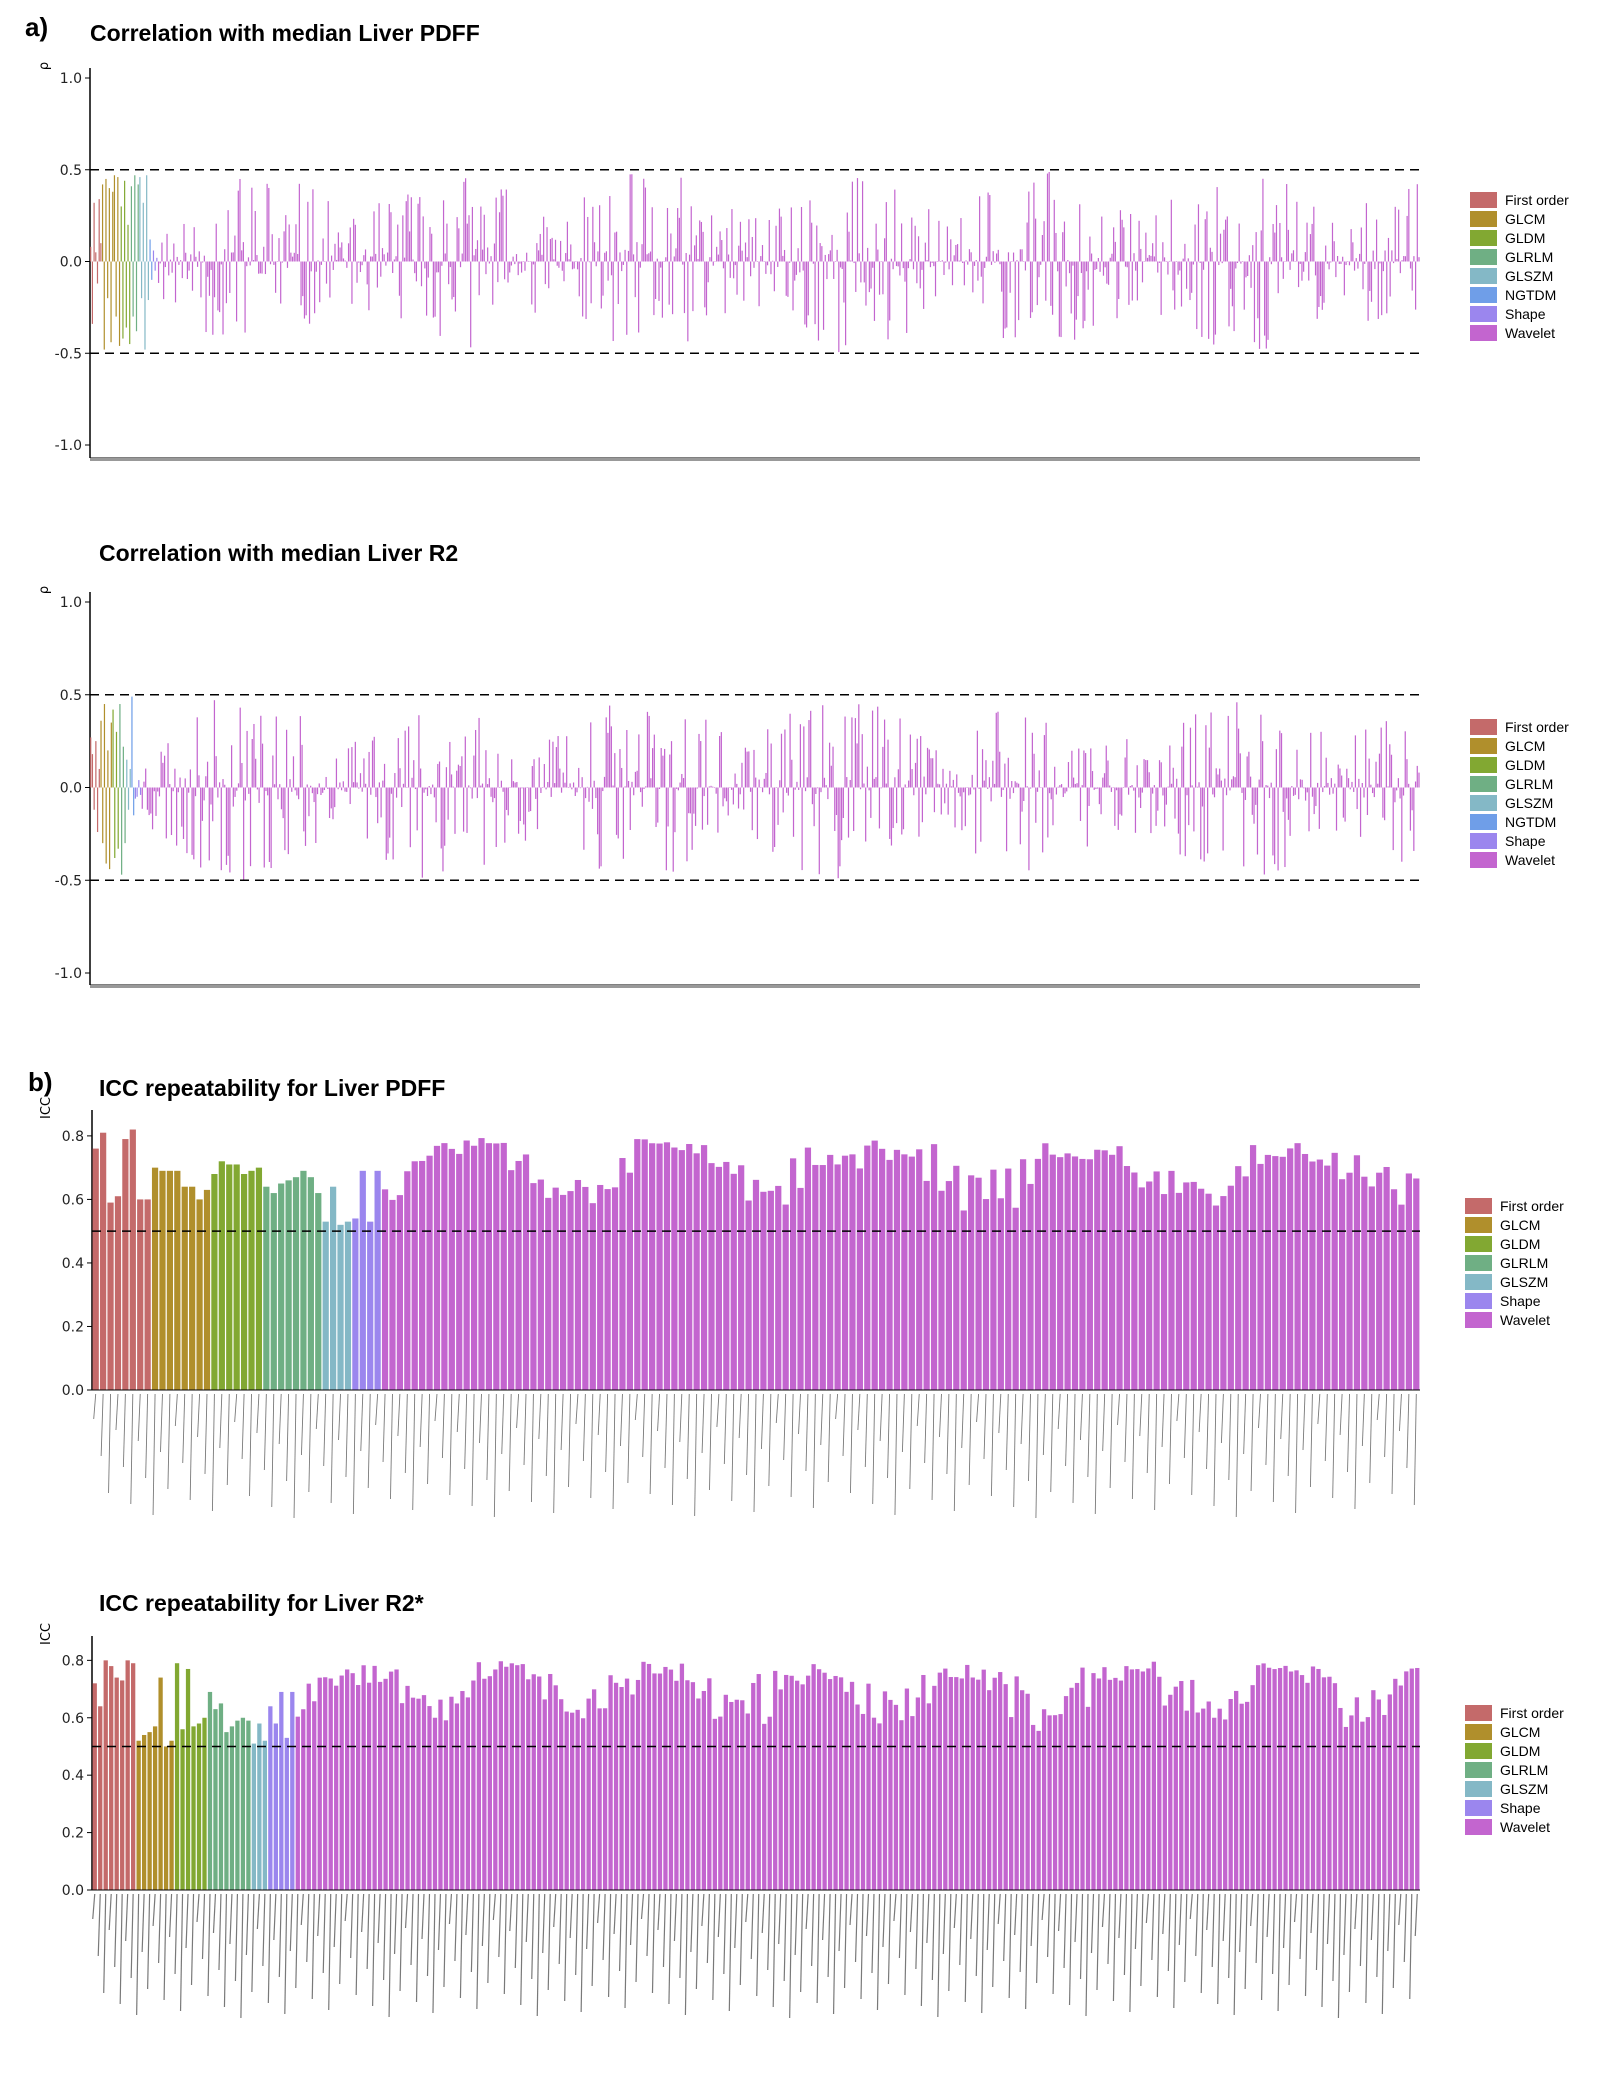 This screenshot has width=1605, height=2076. I want to click on legend-label: GLSZM, so click(1524, 1281).